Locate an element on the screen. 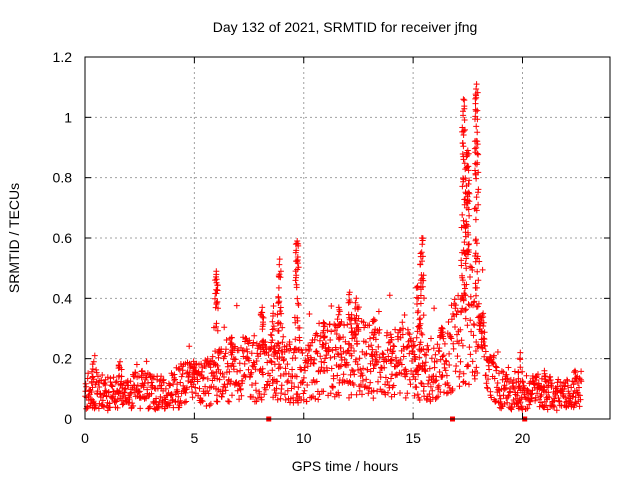 The image size is (640, 480). y-tick-label: 0.6 is located at coordinates (63, 238).